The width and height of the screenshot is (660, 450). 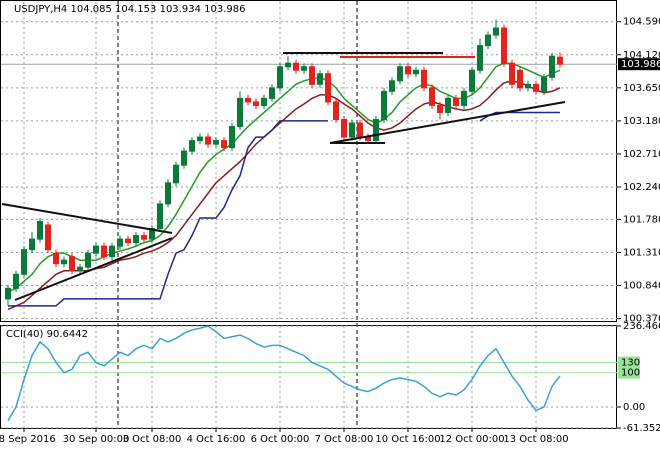 What do you see at coordinates (641, 252) in the screenshot?
I see `y-tick-label: 101.310` at bounding box center [641, 252].